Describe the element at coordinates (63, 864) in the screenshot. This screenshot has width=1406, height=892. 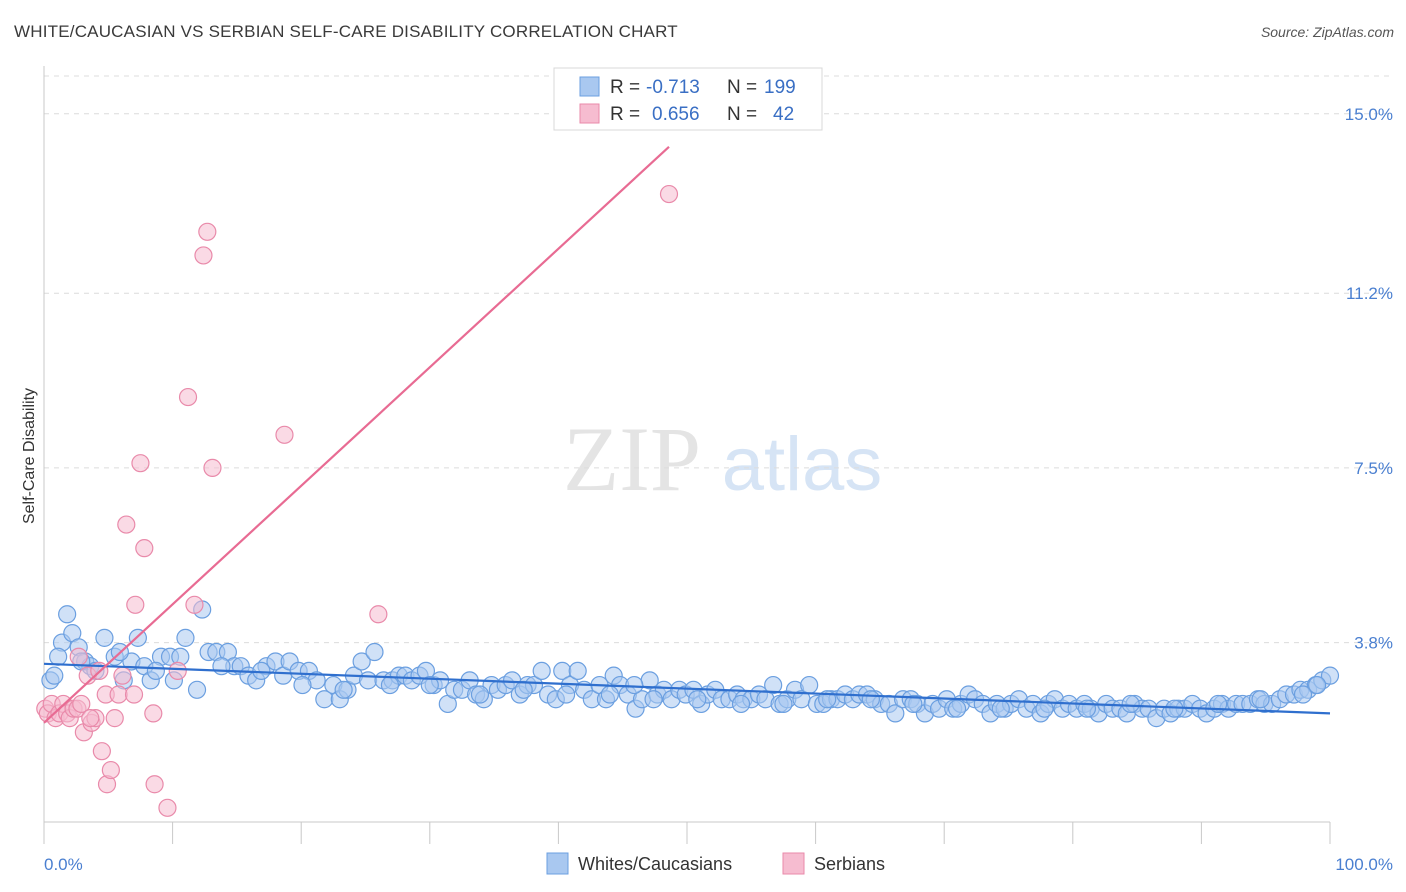
I see `x-tick-label-min: 0.0%` at that location.